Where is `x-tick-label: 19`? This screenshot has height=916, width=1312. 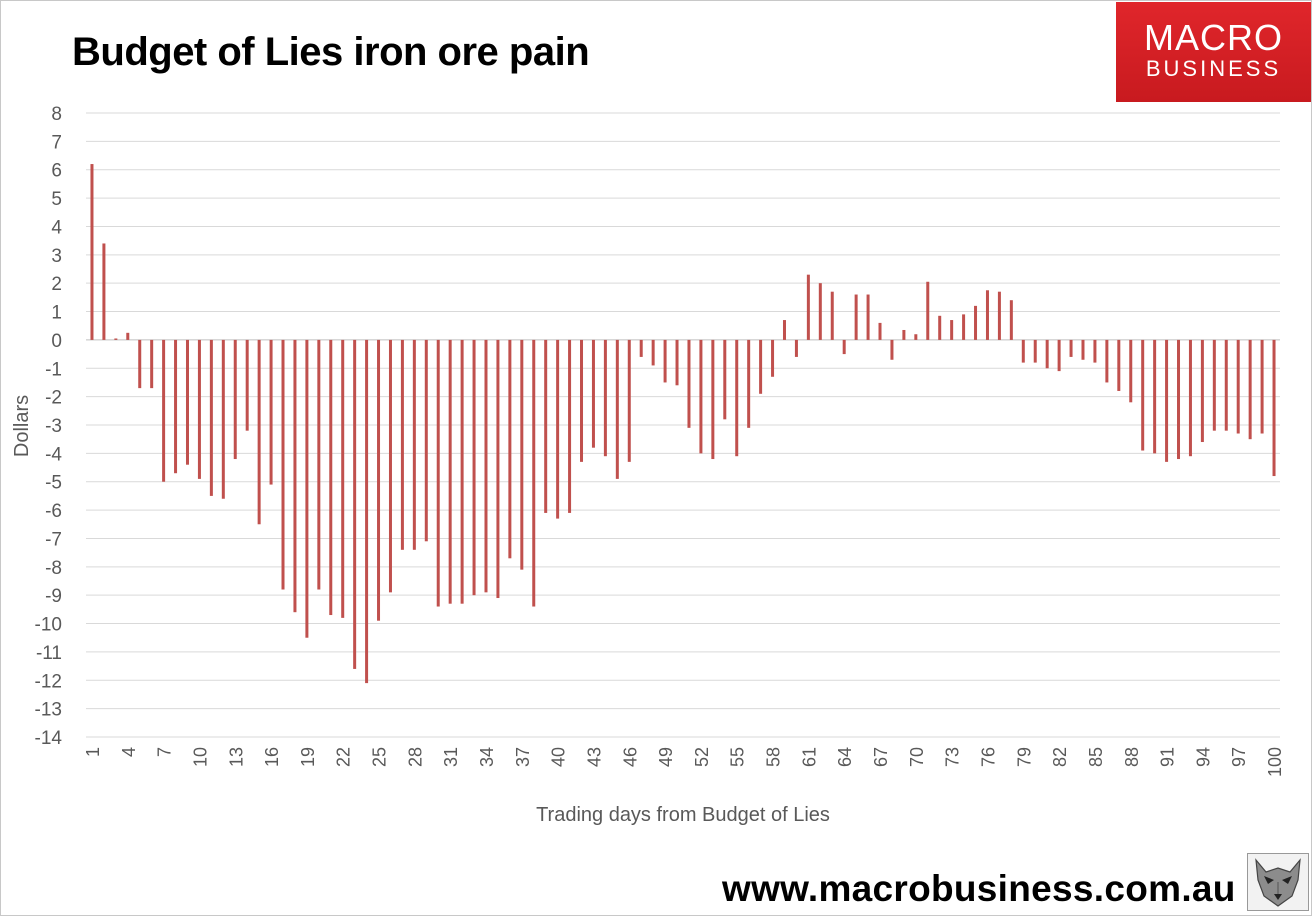 x-tick-label: 19 is located at coordinates (308, 757).